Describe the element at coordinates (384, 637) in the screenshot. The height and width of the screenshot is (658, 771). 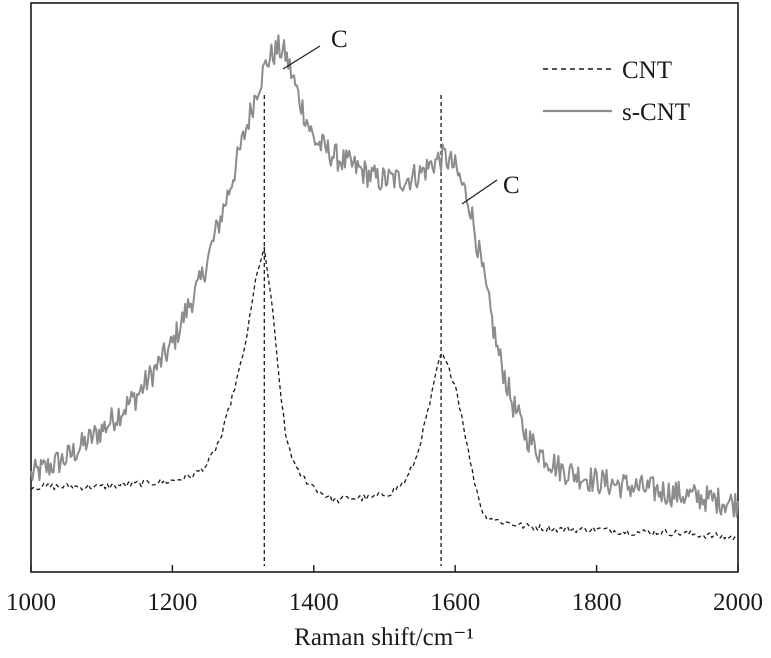
I see `x-axis-label: Raman shift/cm⁻¹` at that location.